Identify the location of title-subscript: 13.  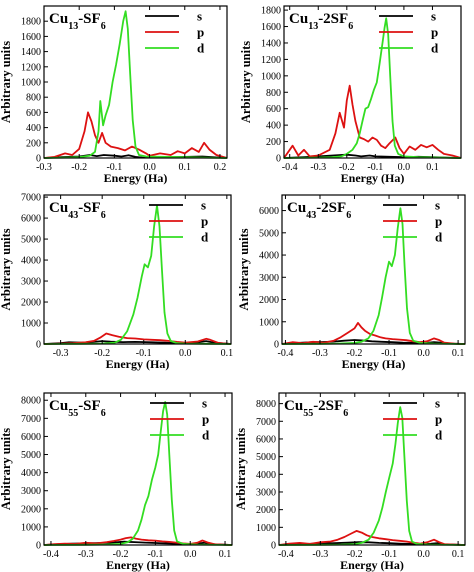
(73, 26).